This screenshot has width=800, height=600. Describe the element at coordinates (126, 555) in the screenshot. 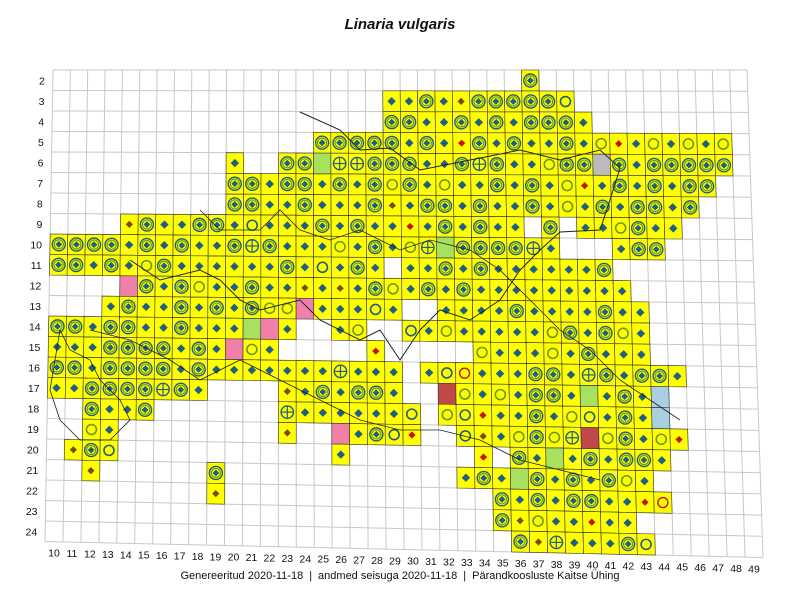

I see `column-label: 14` at that location.